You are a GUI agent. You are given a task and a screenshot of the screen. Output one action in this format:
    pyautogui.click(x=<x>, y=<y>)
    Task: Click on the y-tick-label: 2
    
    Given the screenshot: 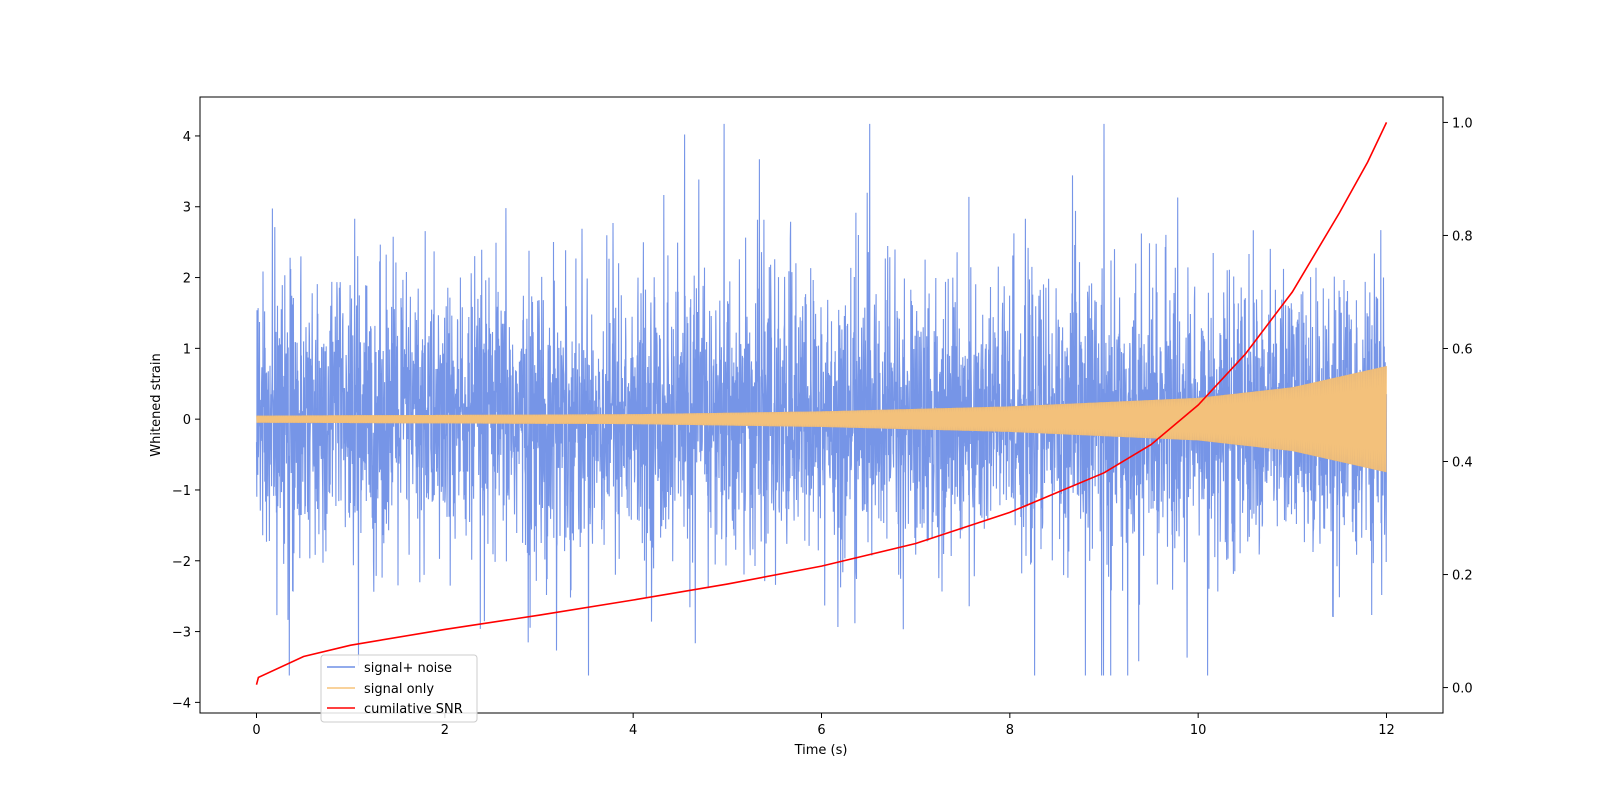 What is the action you would take?
    pyautogui.click(x=187, y=279)
    